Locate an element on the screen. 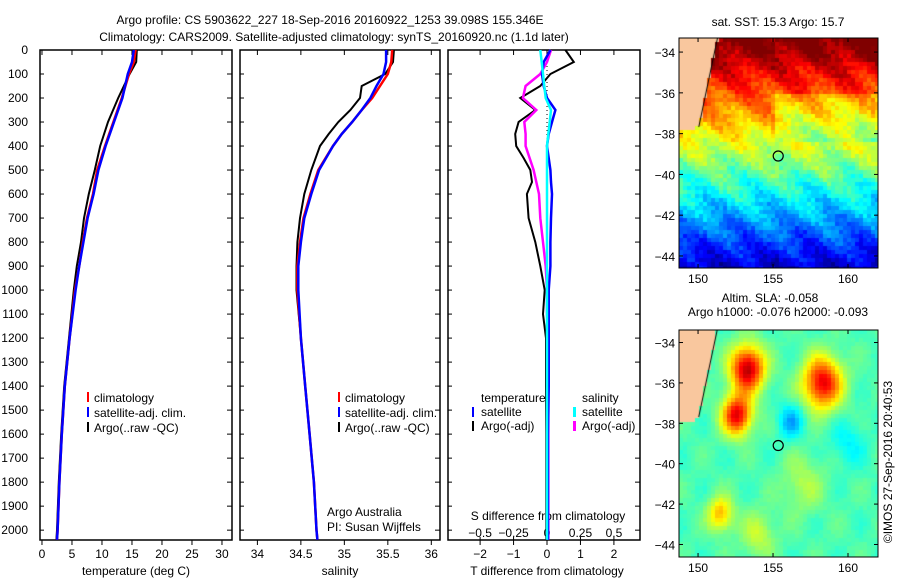  x-tick-label: 2 is located at coordinates (614, 554).